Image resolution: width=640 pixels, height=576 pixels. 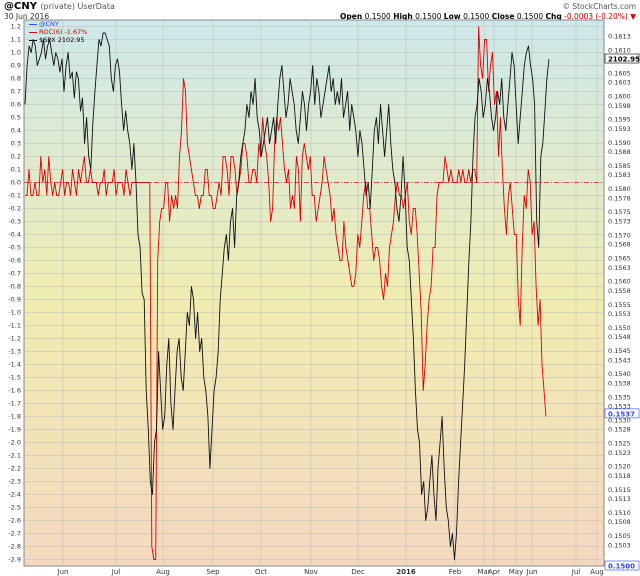 What do you see at coordinates (14, 222) in the screenshot?
I see `left-tick-label: -0.3` at bounding box center [14, 222].